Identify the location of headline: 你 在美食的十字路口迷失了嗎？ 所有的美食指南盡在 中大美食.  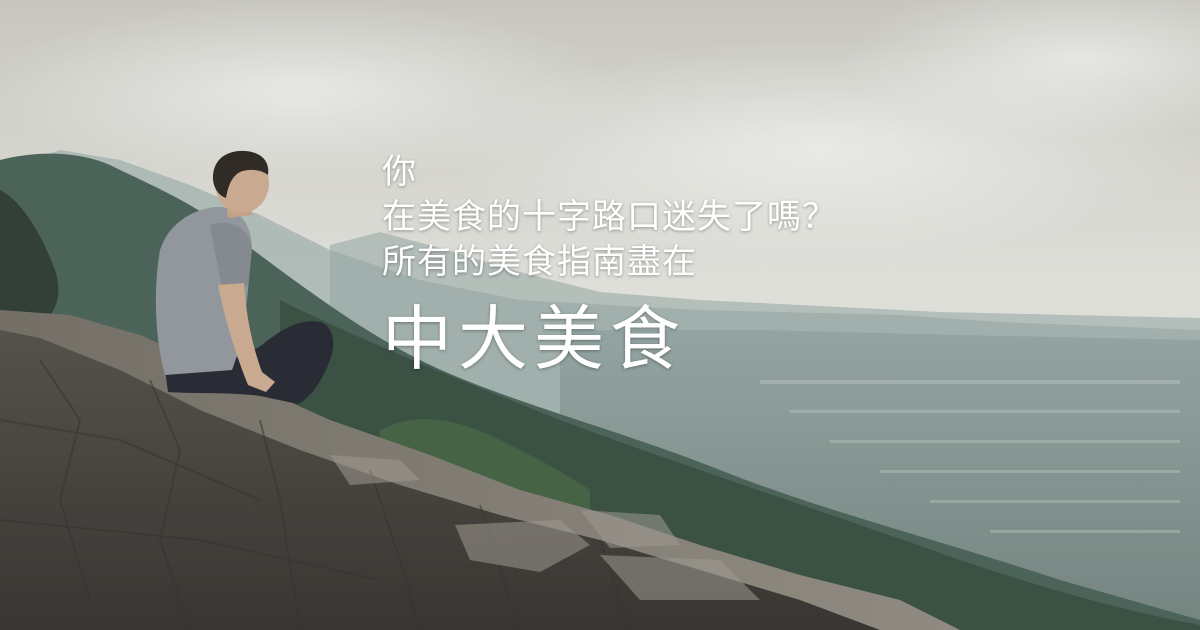
(609, 268).